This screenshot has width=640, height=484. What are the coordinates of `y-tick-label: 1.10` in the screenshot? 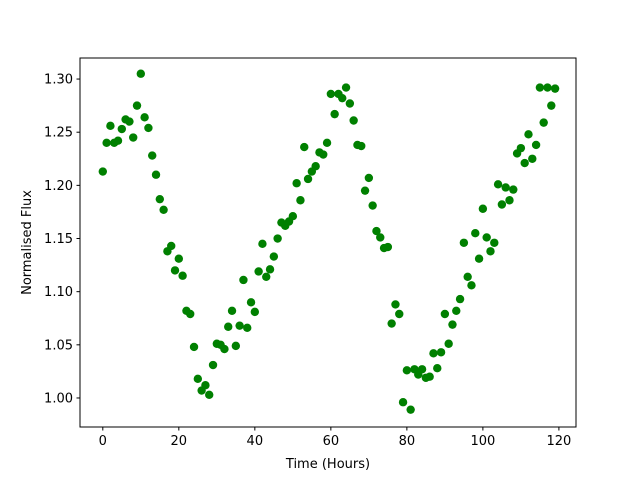 It's located at (58, 292).